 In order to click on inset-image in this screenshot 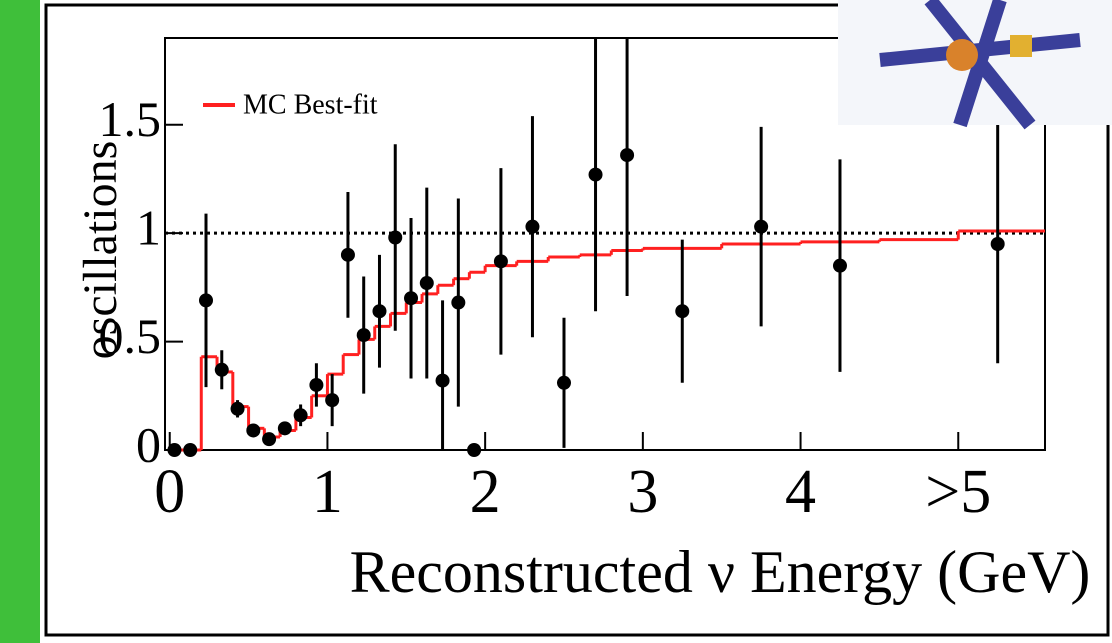, I will do `click(975, 65)`.